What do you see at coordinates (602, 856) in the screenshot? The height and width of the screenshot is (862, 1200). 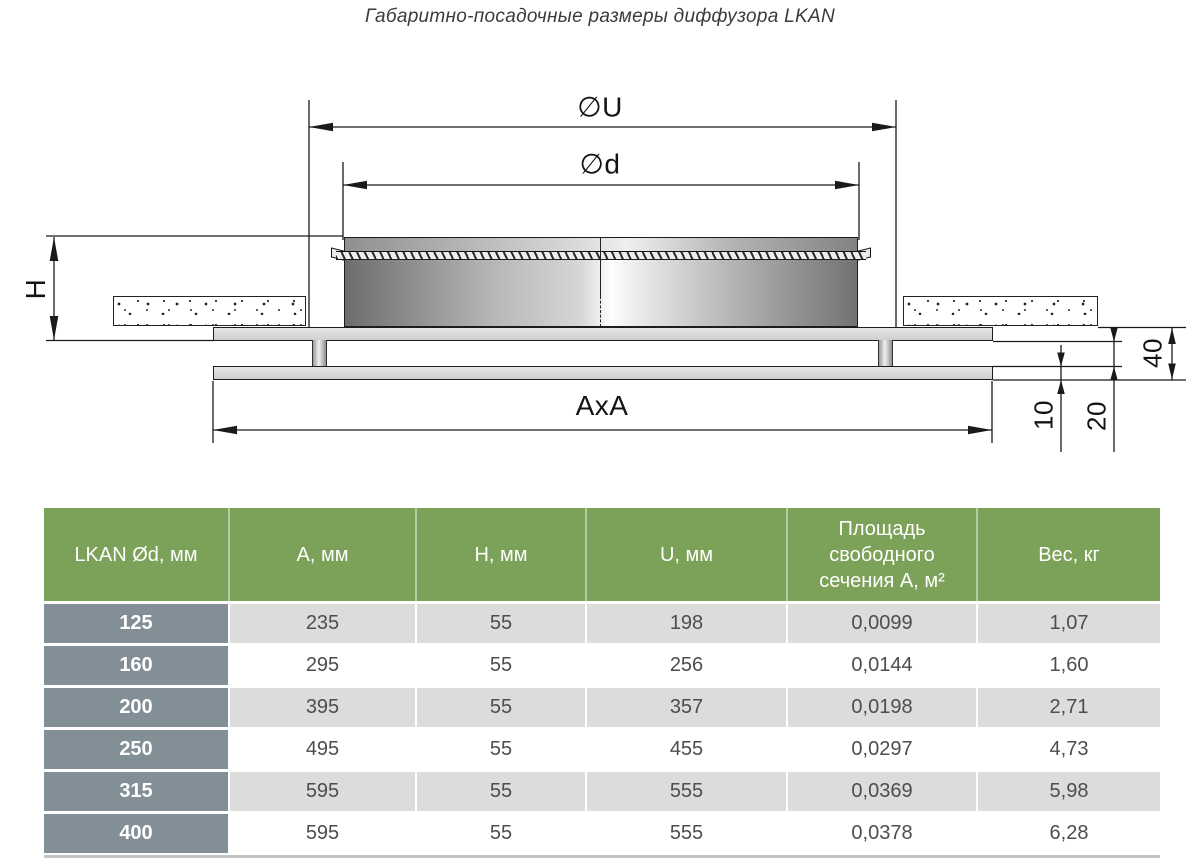 I see `table-bottom-border` at bounding box center [602, 856].